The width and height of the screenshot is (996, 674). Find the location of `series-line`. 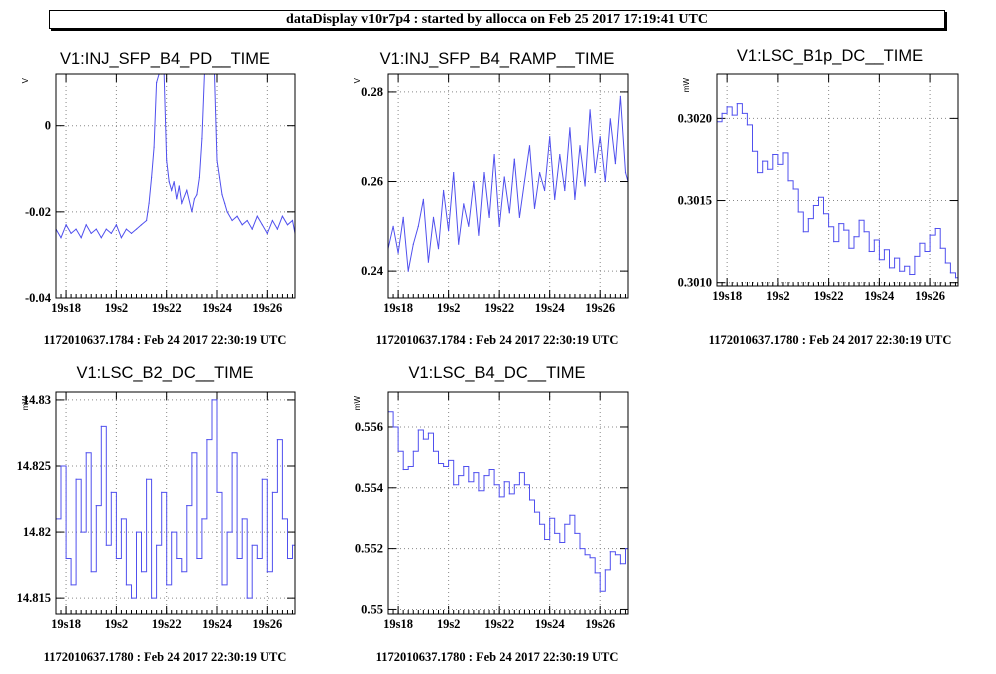

series-line is located at coordinates (508, 184).